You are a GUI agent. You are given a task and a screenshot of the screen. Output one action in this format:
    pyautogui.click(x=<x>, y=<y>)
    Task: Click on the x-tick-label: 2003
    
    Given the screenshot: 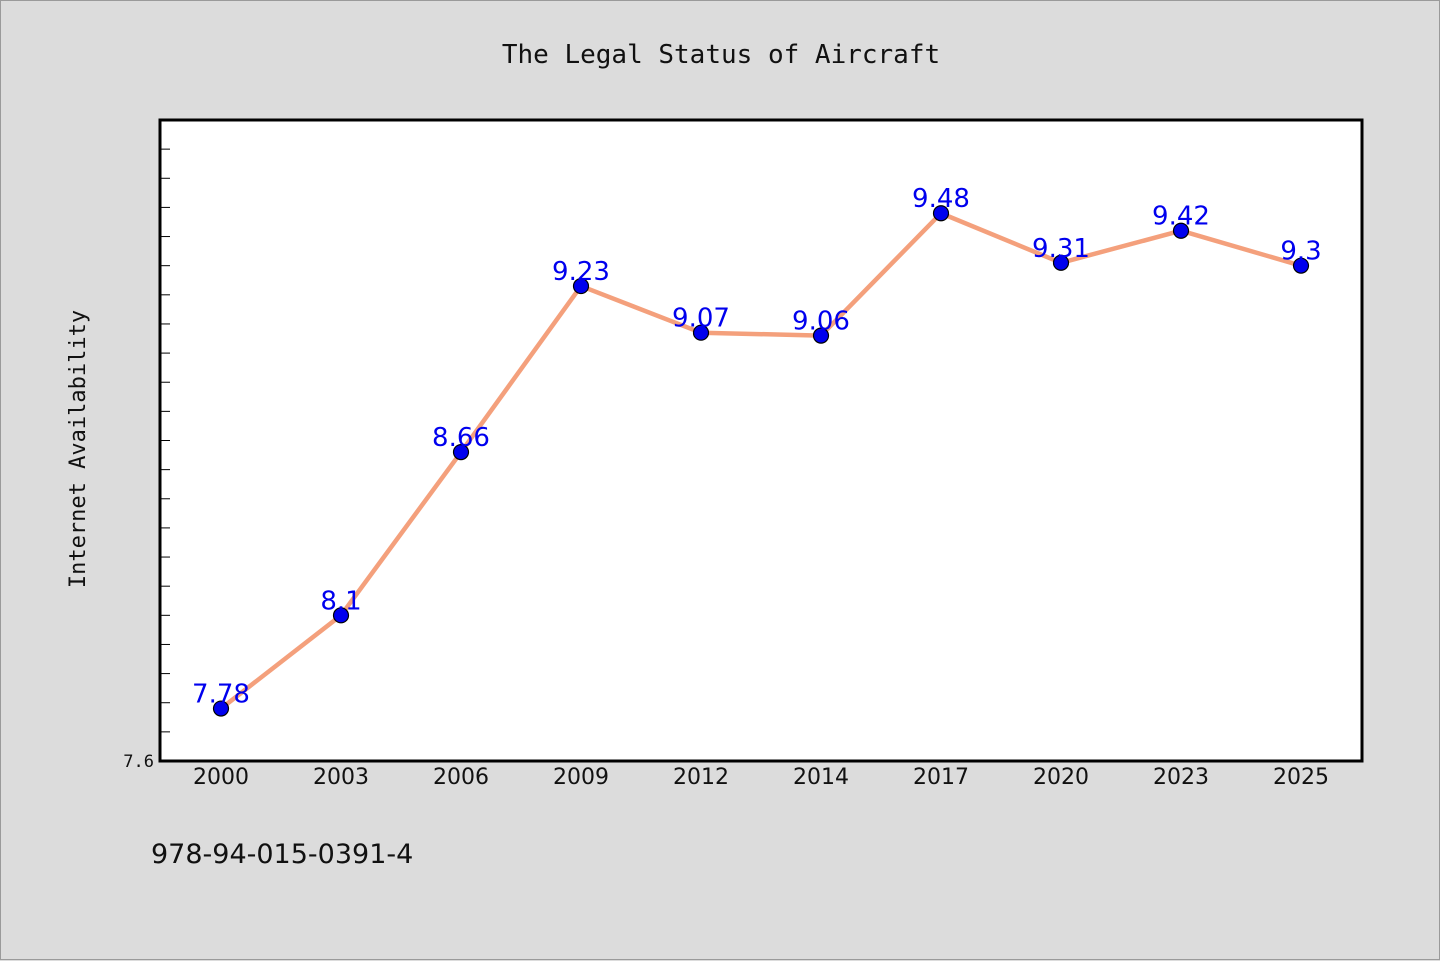 What is the action you would take?
    pyautogui.click(x=341, y=777)
    